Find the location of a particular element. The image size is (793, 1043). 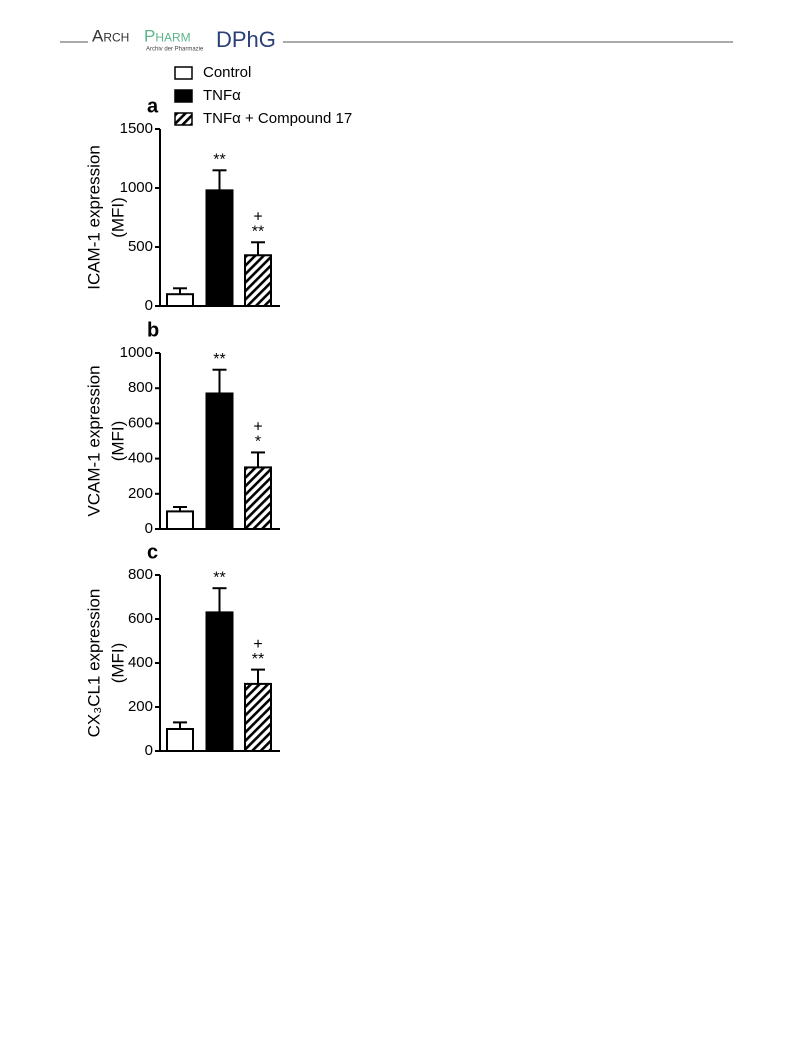

y-axis-label: VCAM-1 expression is located at coordinates (93, 440).